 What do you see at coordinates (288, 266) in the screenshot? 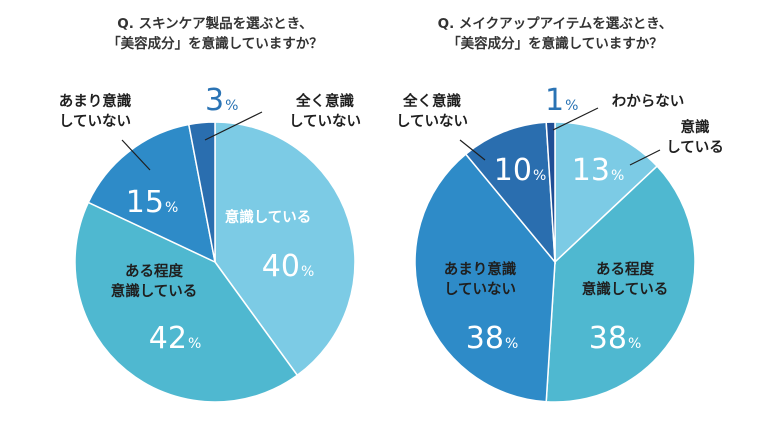
I see `data-label: 40%` at bounding box center [288, 266].